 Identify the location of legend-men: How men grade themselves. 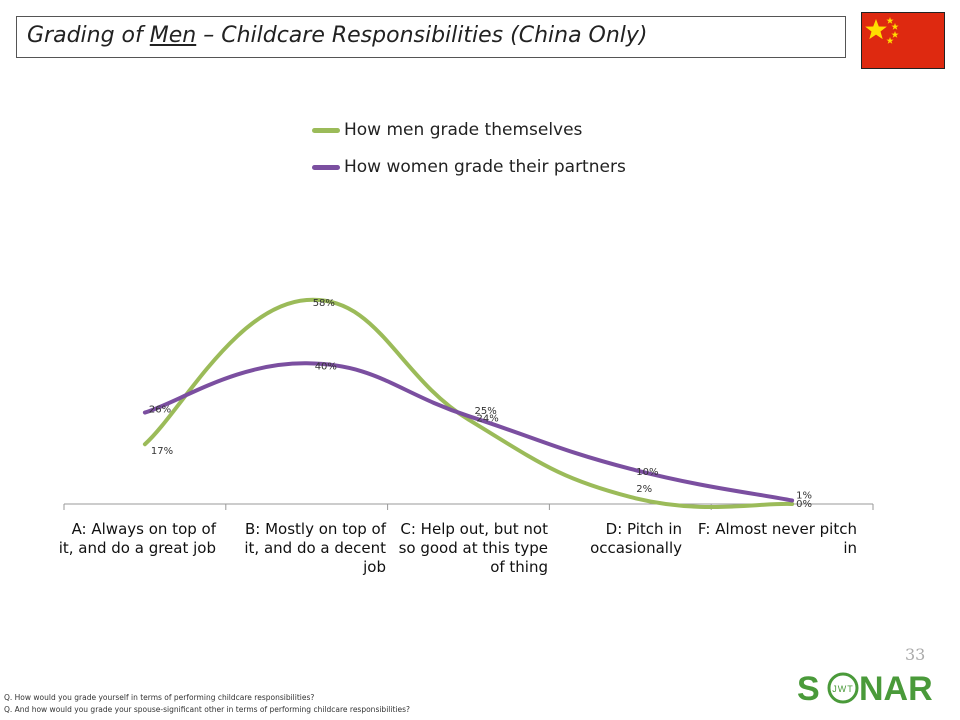
(447, 130).